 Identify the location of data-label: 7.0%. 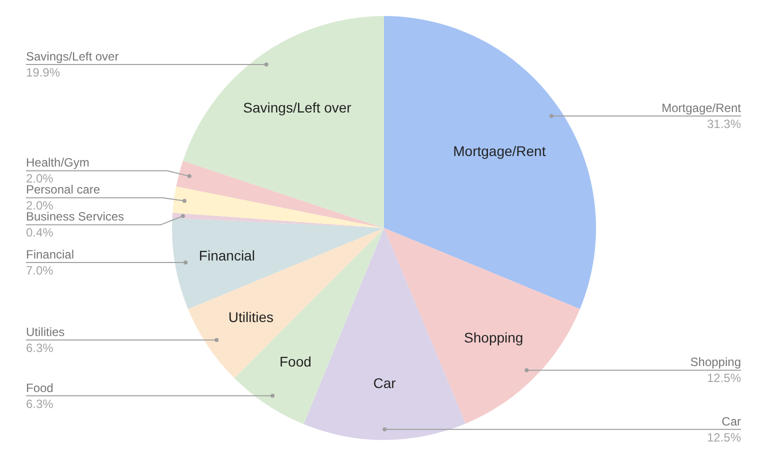
(40, 271).